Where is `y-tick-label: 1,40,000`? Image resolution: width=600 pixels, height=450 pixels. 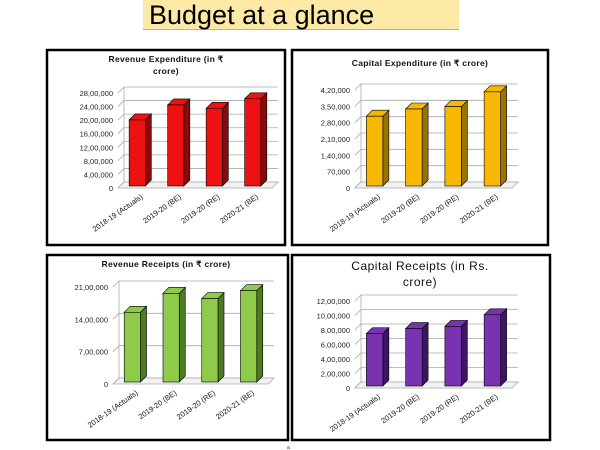 y-tick-label: 1,40,000 is located at coordinates (335, 155).